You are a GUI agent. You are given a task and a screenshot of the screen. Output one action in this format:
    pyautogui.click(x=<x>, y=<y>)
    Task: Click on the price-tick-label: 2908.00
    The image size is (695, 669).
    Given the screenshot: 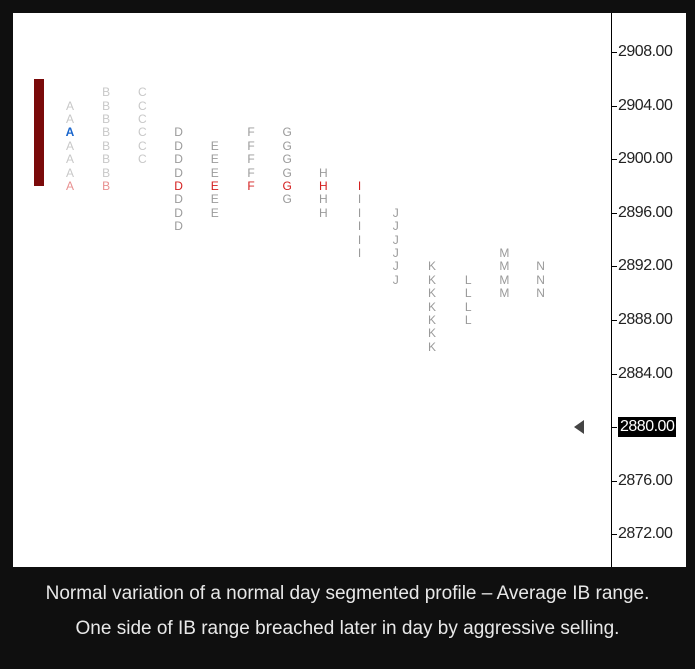 What is the action you would take?
    pyautogui.click(x=645, y=51)
    